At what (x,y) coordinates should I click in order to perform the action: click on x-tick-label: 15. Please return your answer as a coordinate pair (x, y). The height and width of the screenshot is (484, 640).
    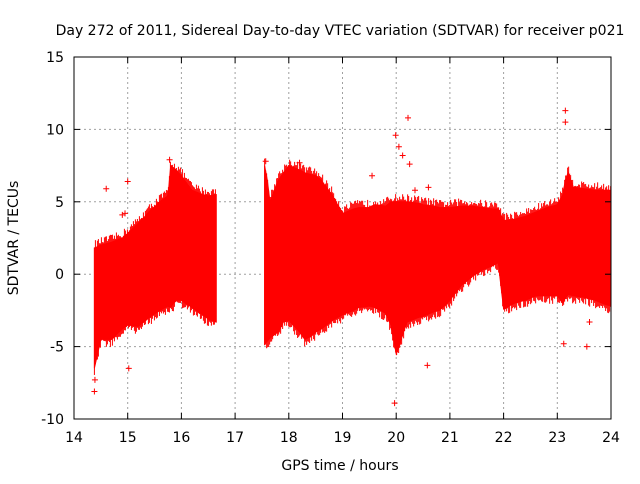
    Looking at the image, I should click on (128, 438).